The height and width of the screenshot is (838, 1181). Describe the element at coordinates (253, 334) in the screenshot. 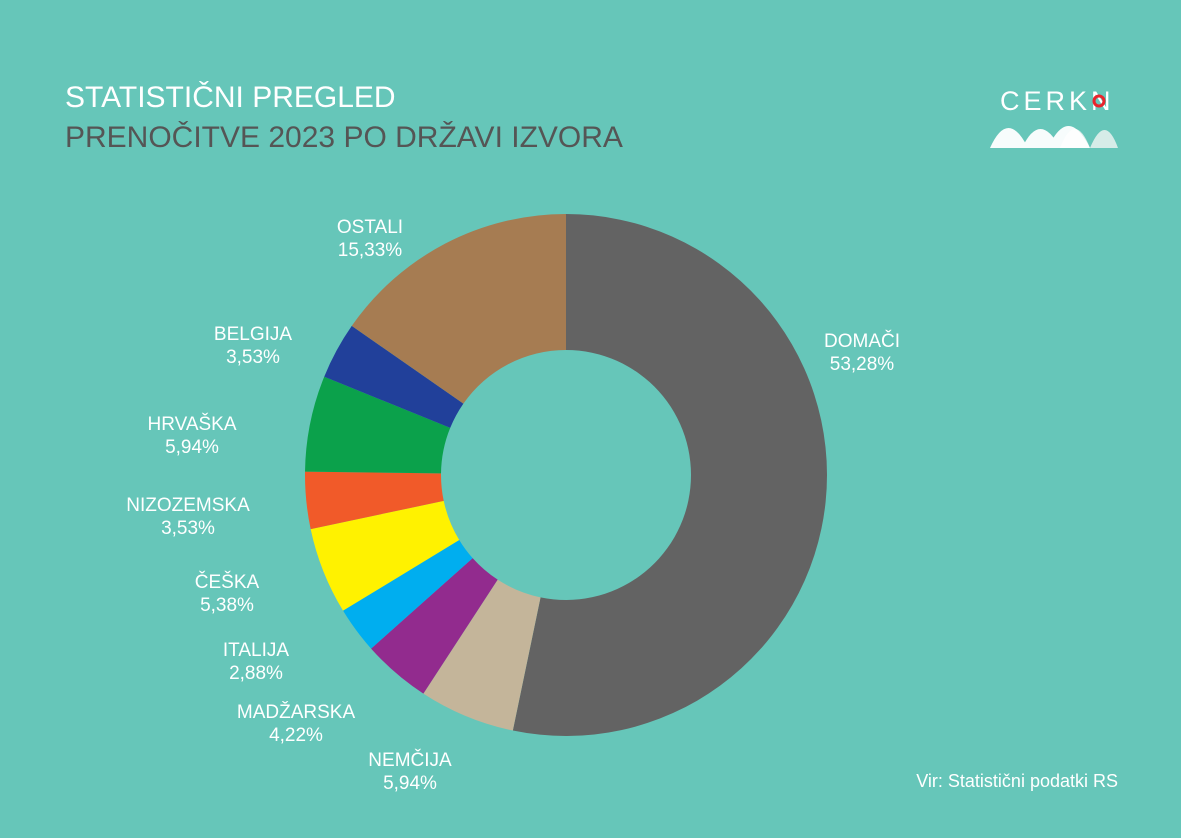

I see `segment-label: BELGIJA` at that location.